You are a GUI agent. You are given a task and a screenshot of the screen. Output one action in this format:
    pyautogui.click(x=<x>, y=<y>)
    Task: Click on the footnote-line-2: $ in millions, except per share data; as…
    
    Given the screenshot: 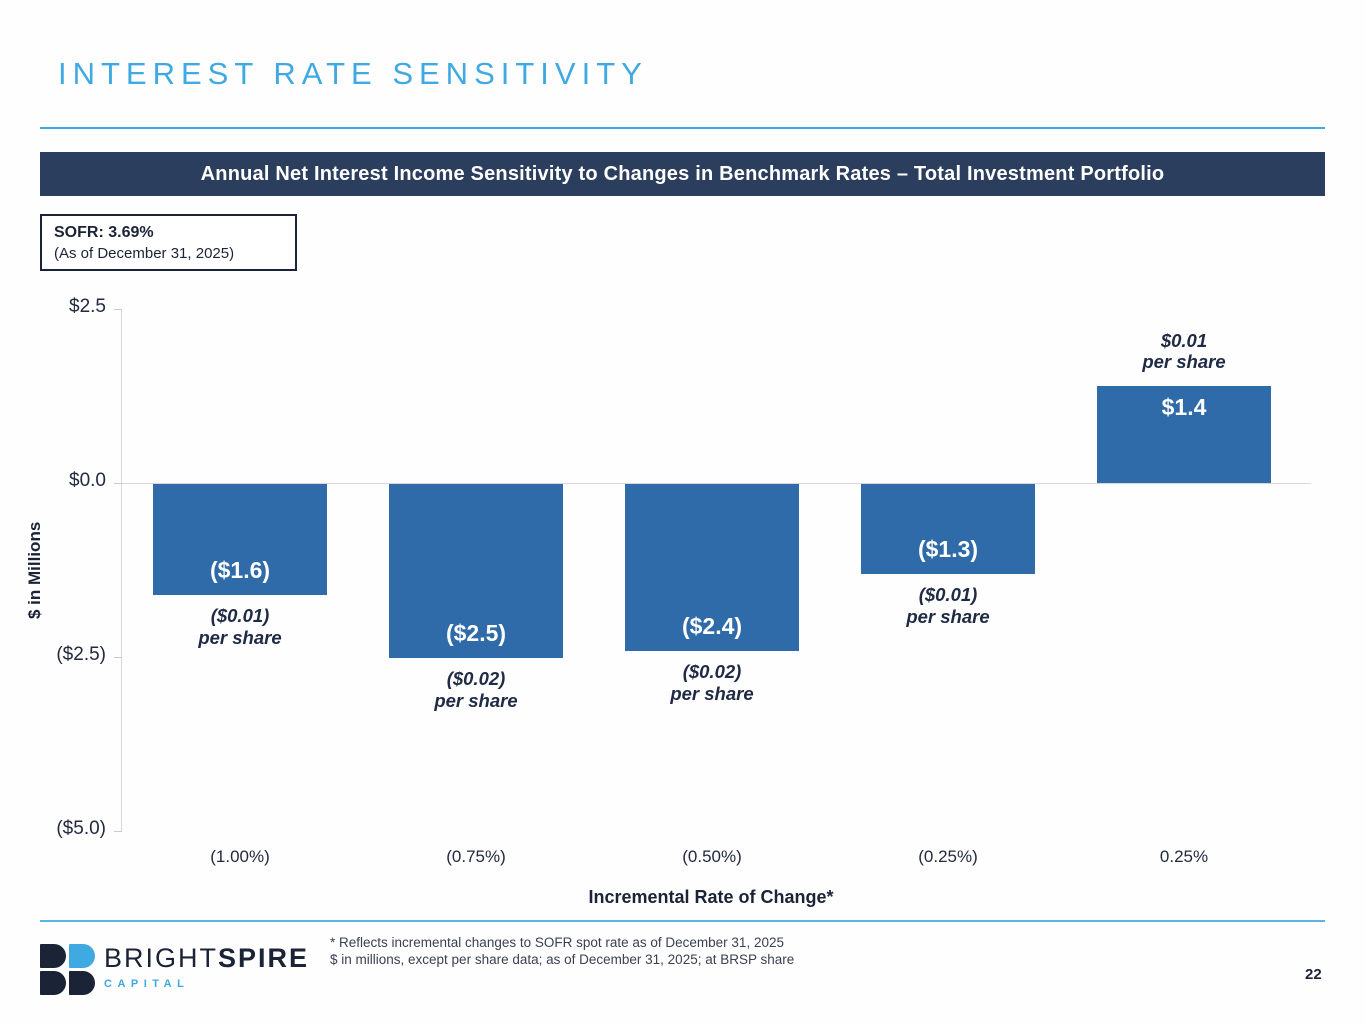 What is the action you would take?
    pyautogui.click(x=562, y=959)
    